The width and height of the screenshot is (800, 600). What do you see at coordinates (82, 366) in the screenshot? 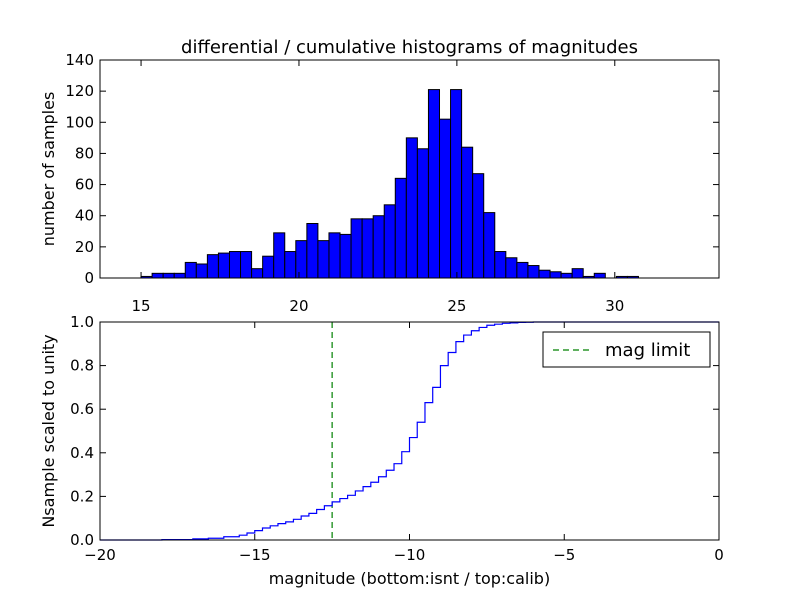
I see `y-tick-label: 0.8` at bounding box center [82, 366].